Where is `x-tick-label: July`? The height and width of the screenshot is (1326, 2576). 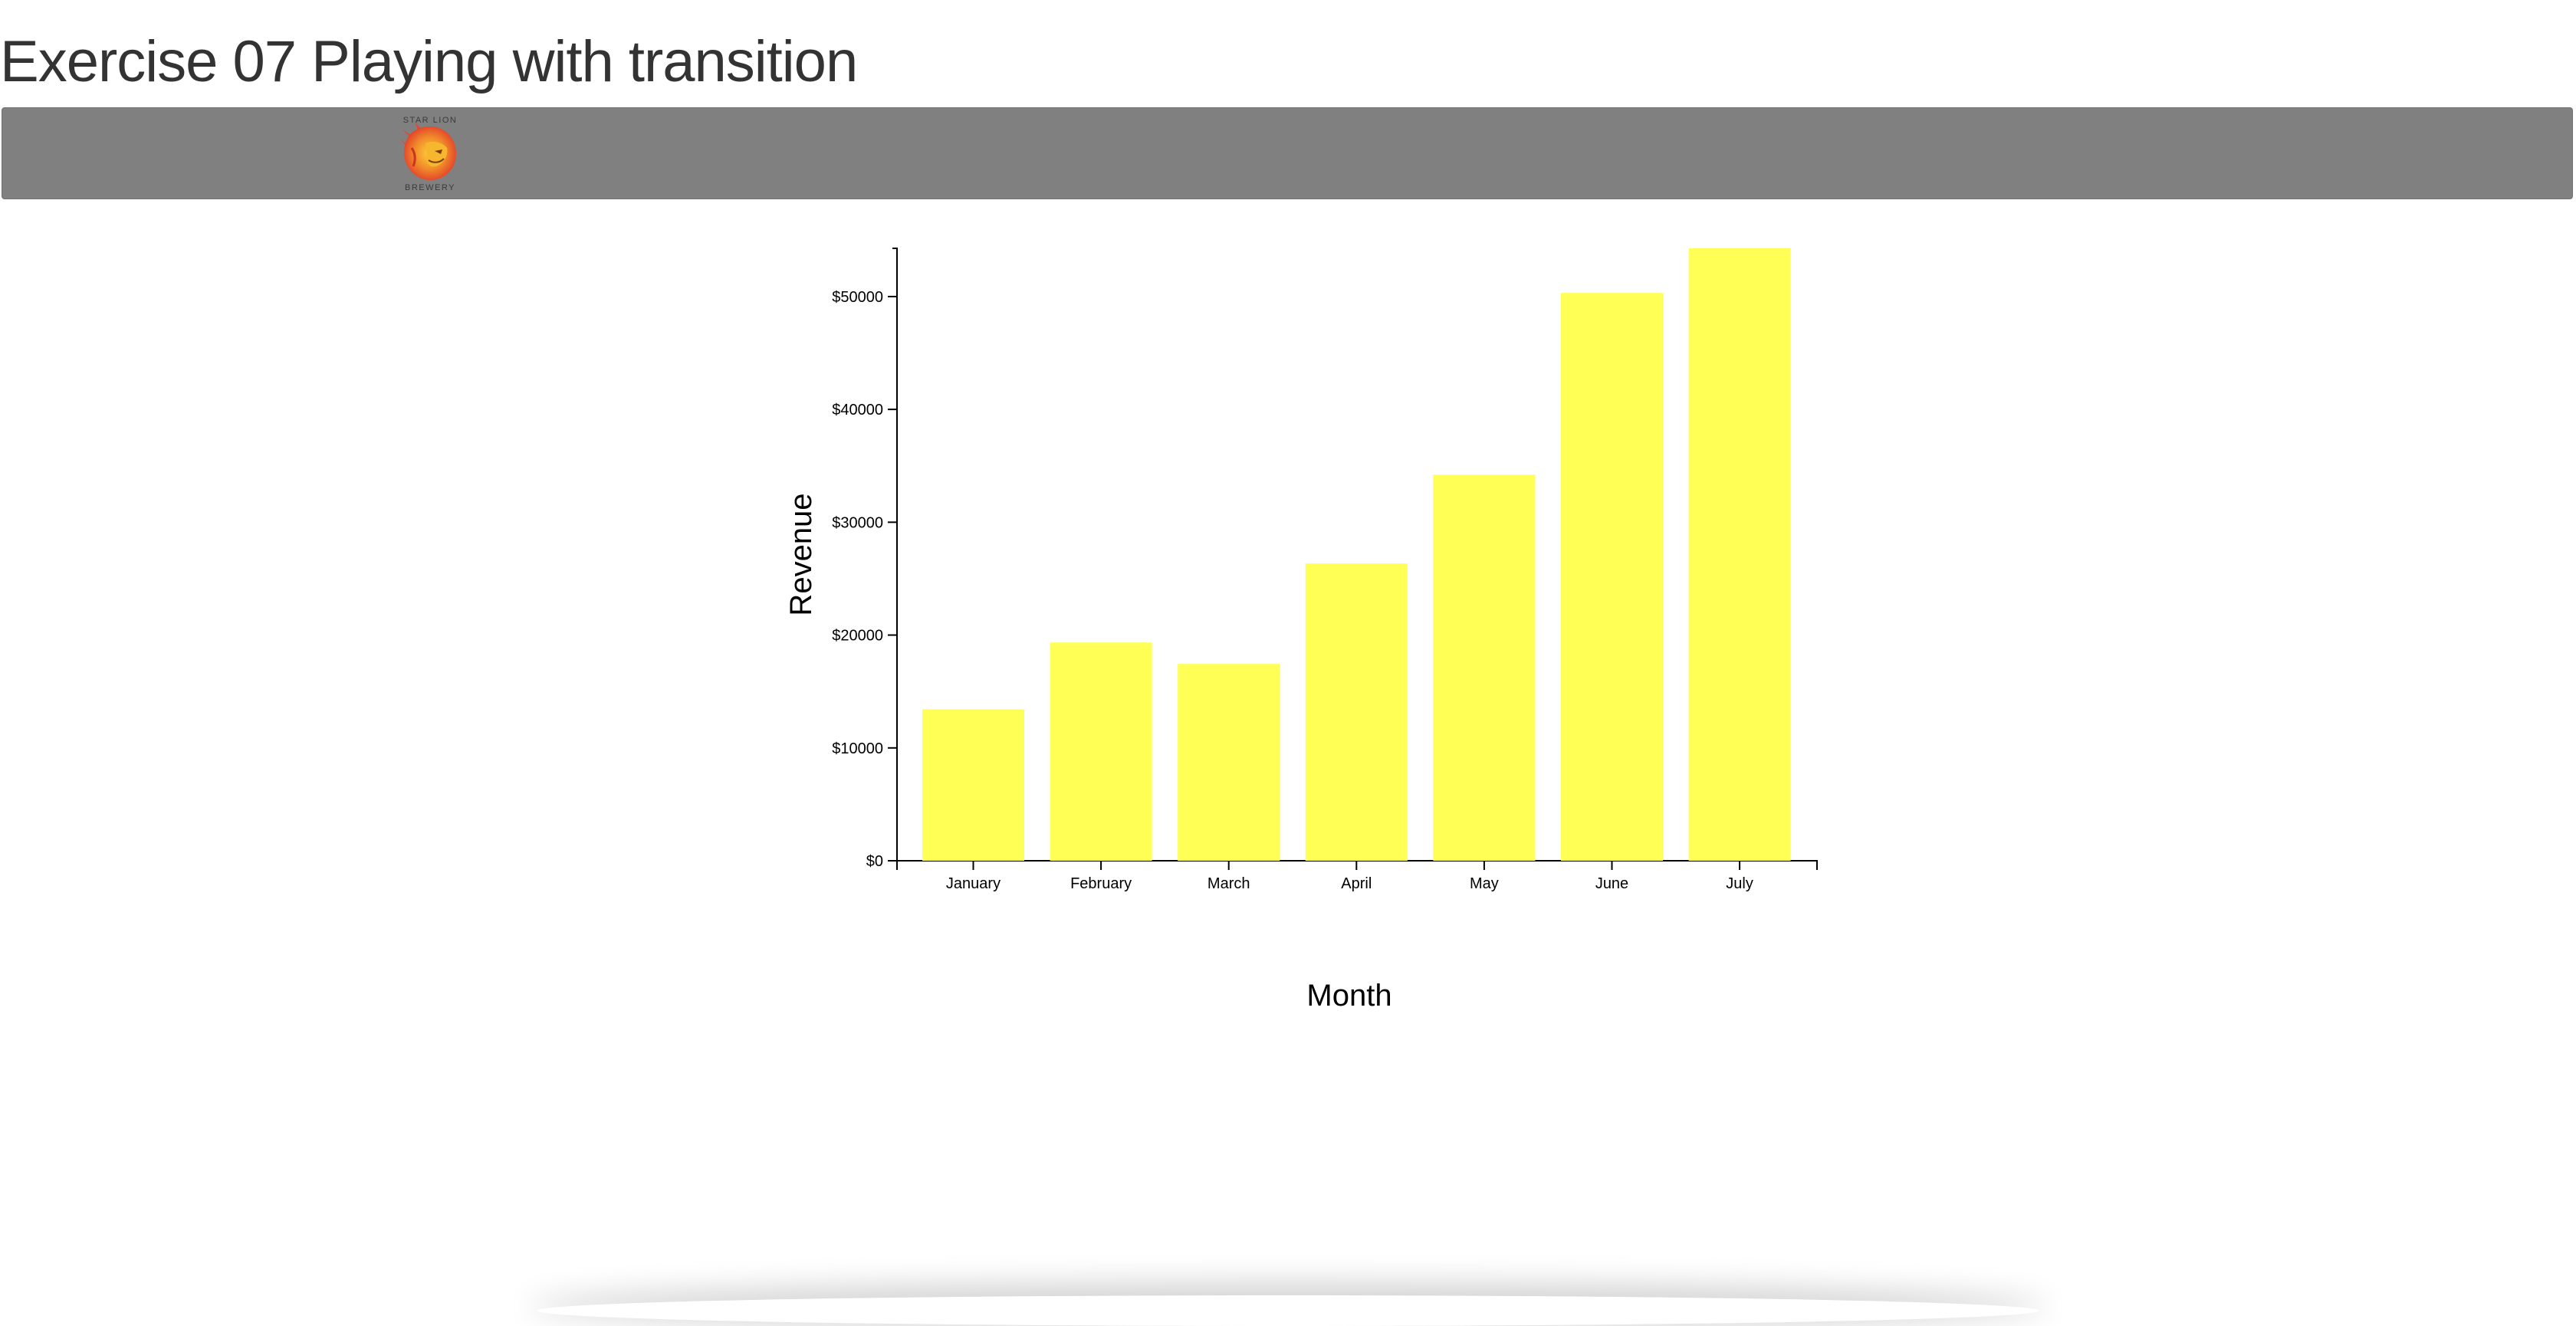 x-tick-label: July is located at coordinates (1740, 883).